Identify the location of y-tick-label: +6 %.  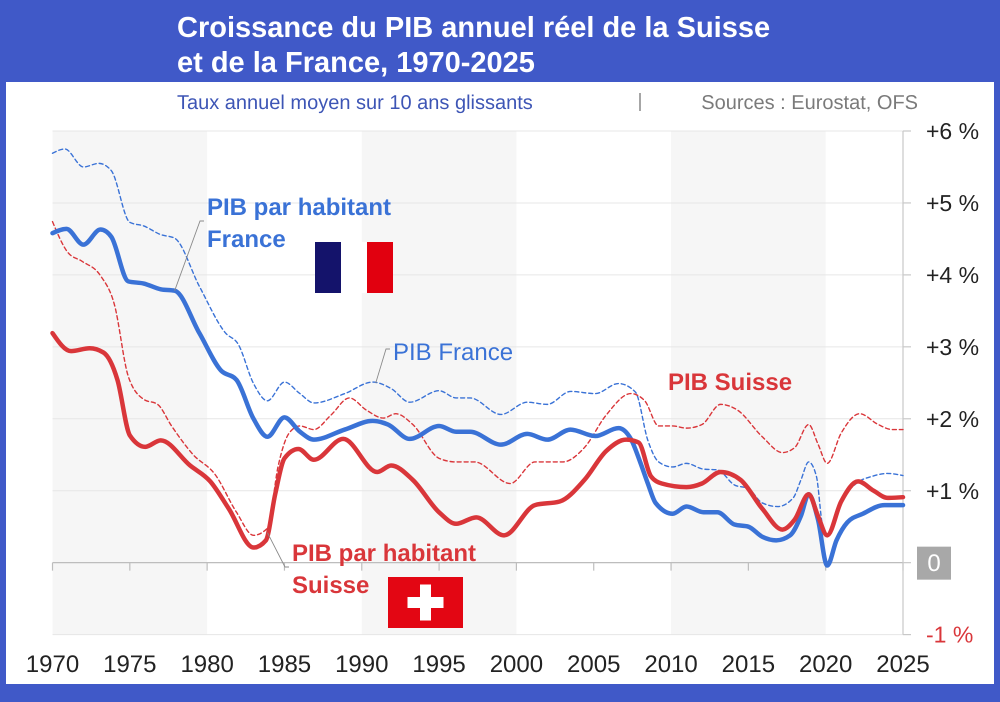
(953, 131).